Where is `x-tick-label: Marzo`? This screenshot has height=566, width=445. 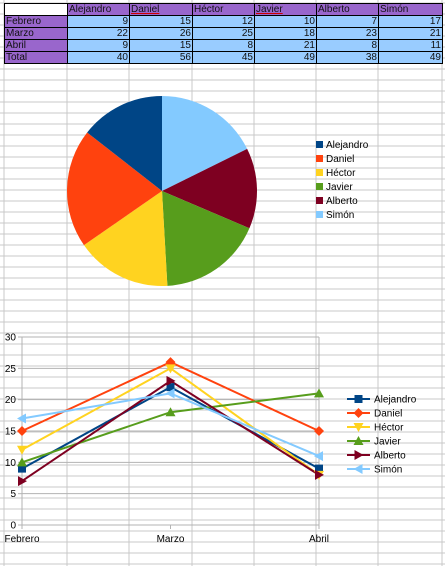
x-tick-label: Marzo is located at coordinates (171, 539).